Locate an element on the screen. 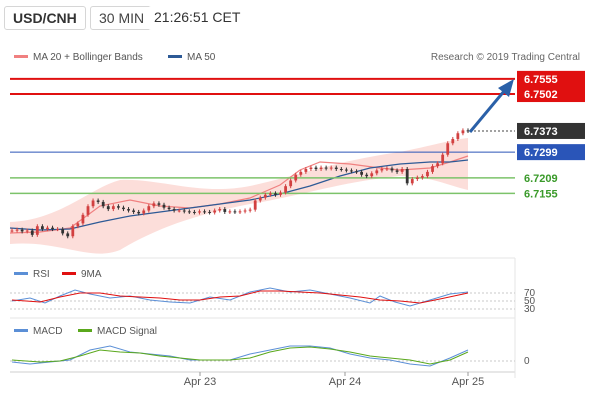 This screenshot has width=590, height=400. pivot-line-tag is located at coordinates (551, 152).